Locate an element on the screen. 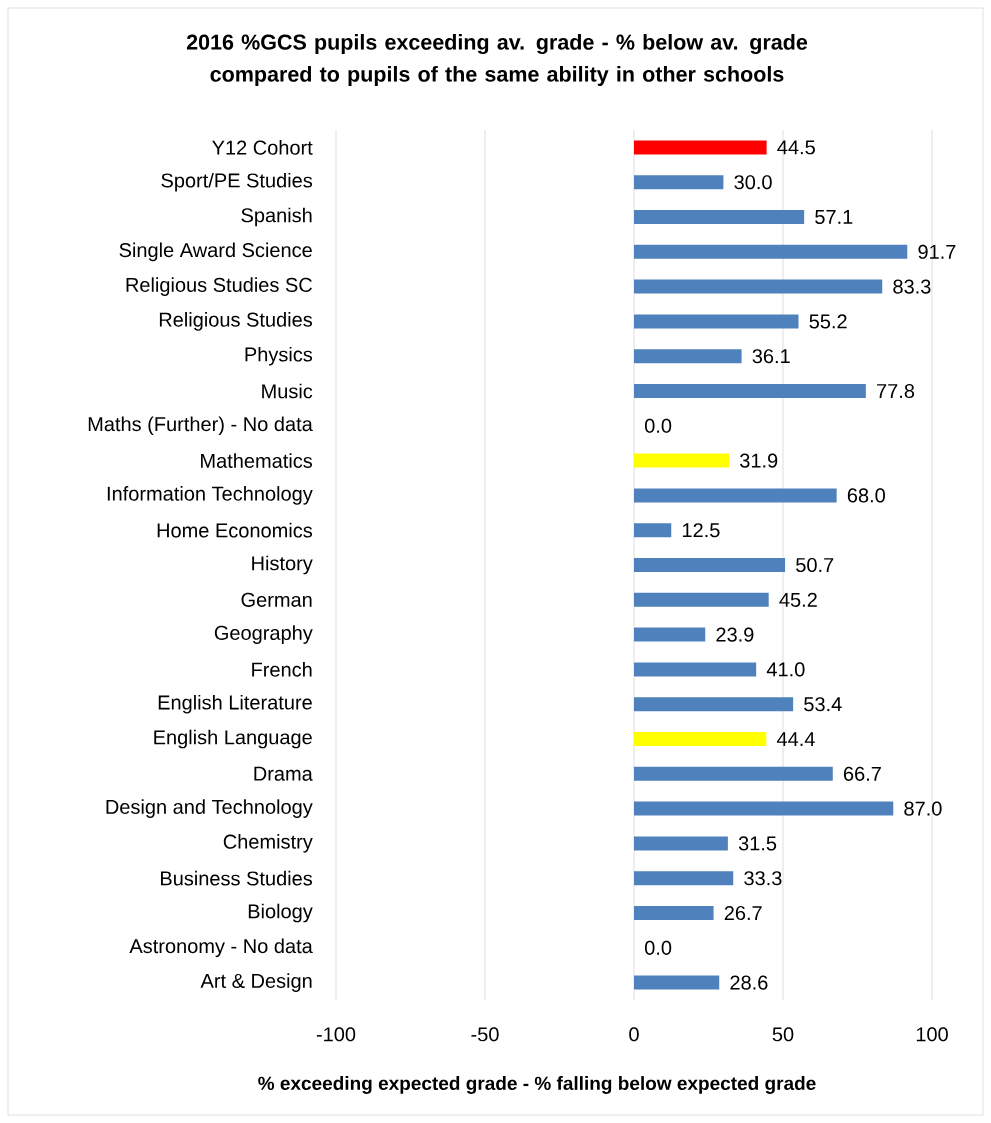 The image size is (991, 1123). data-label: 30.0 is located at coordinates (753, 182).